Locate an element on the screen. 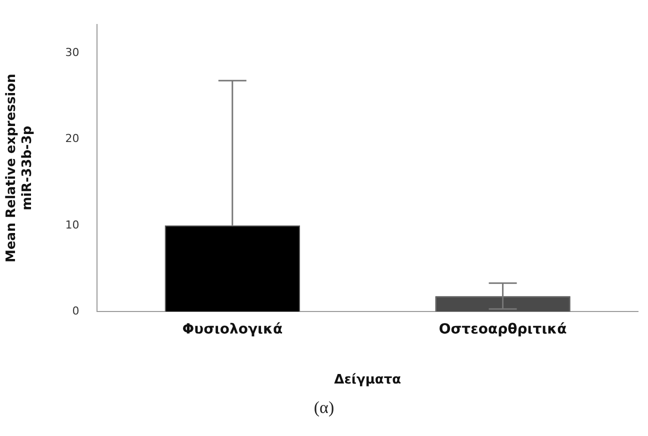 The height and width of the screenshot is (436, 648). y-axis-title: Mean Relative expression miR-33b-3p is located at coordinates (19, 168).